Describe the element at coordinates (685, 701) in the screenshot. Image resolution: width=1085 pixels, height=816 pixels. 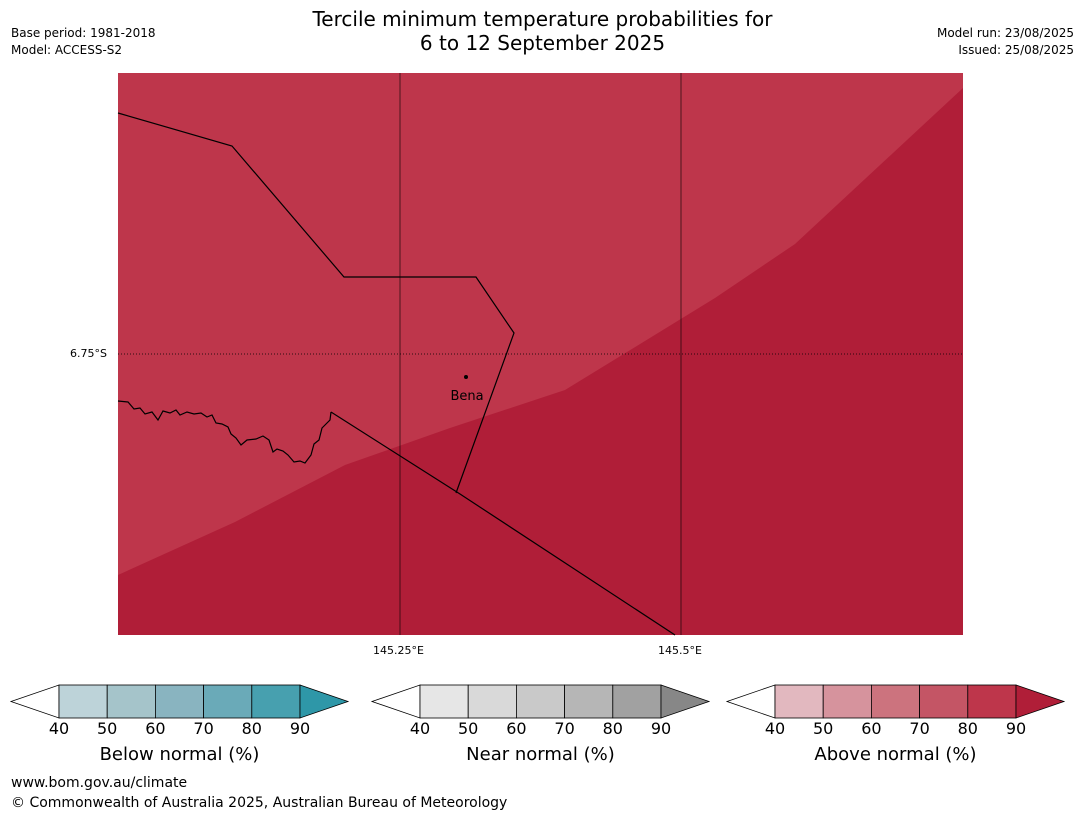
I see `near-colorbar-extend-high` at that location.